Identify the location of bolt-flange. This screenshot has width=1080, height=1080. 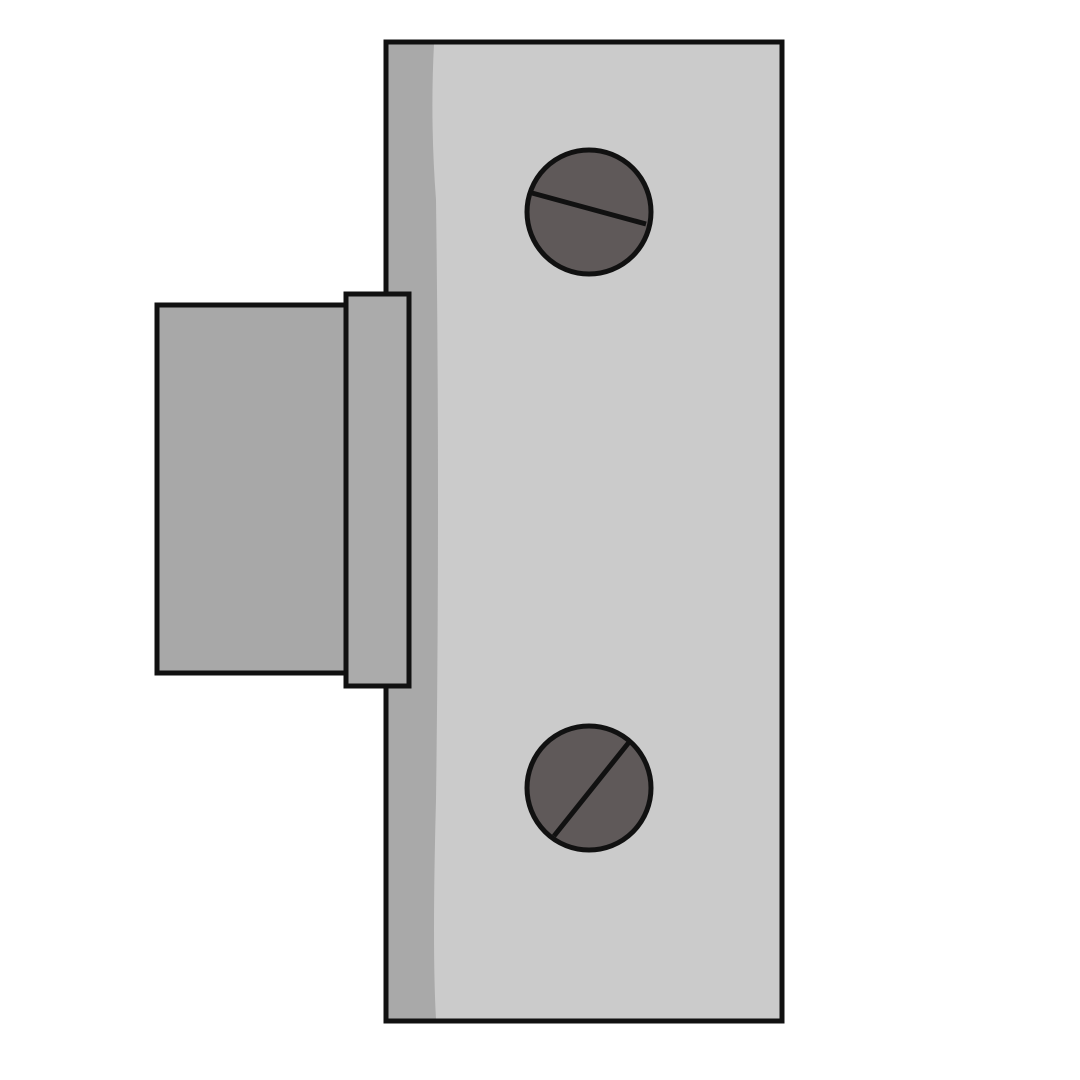
(377, 490).